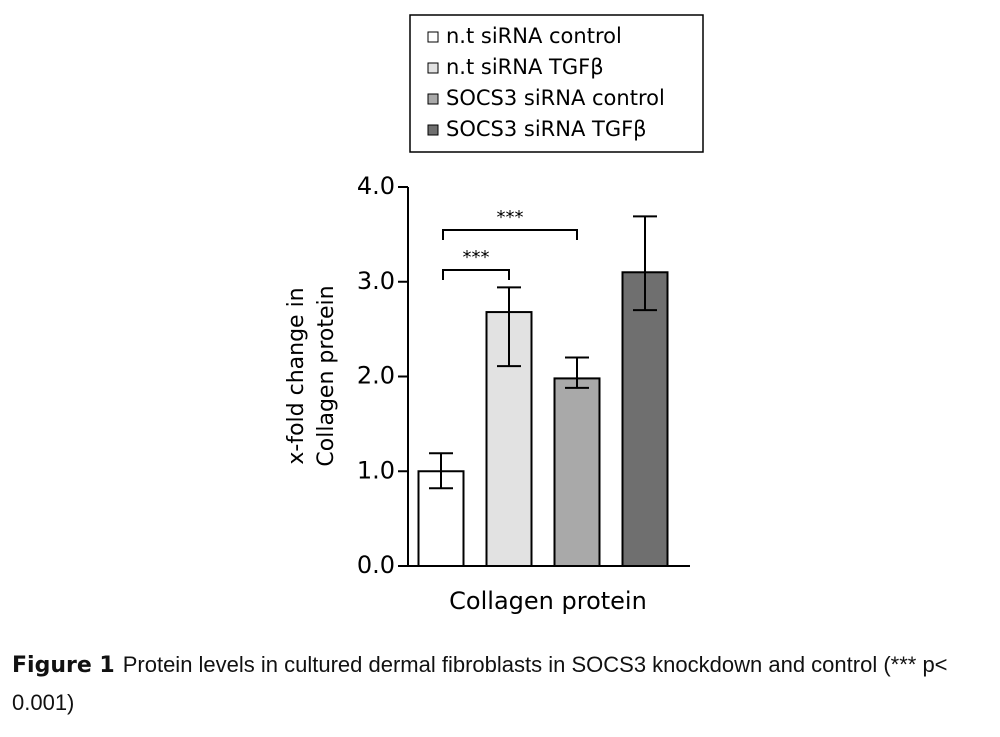 The width and height of the screenshot is (1000, 737). Describe the element at coordinates (326, 375) in the screenshot. I see `y-axis-label: Collagen protein` at that location.